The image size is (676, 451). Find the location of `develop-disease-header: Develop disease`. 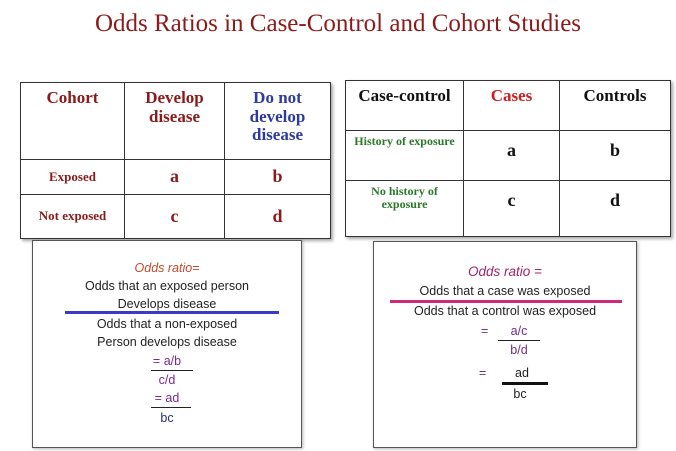

develop-disease-header: Develop disease is located at coordinates (174, 121).